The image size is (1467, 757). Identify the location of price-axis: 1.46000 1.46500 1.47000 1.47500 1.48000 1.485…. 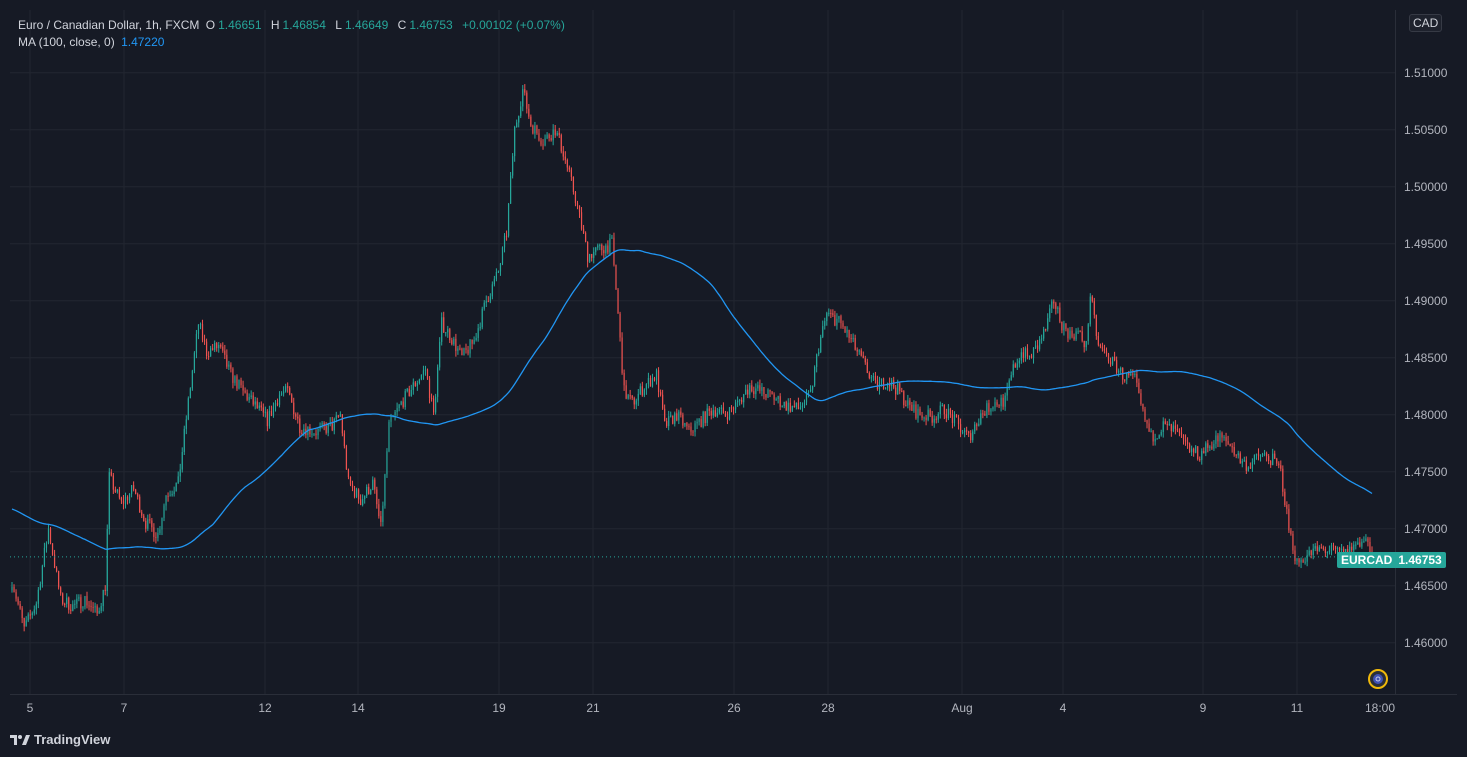
(1426, 352).